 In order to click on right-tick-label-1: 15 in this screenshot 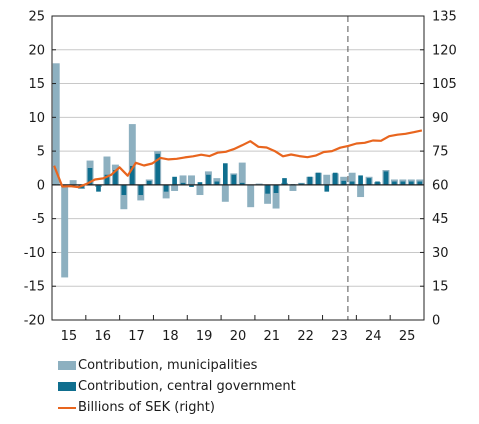, I will do `click(440, 287)`.